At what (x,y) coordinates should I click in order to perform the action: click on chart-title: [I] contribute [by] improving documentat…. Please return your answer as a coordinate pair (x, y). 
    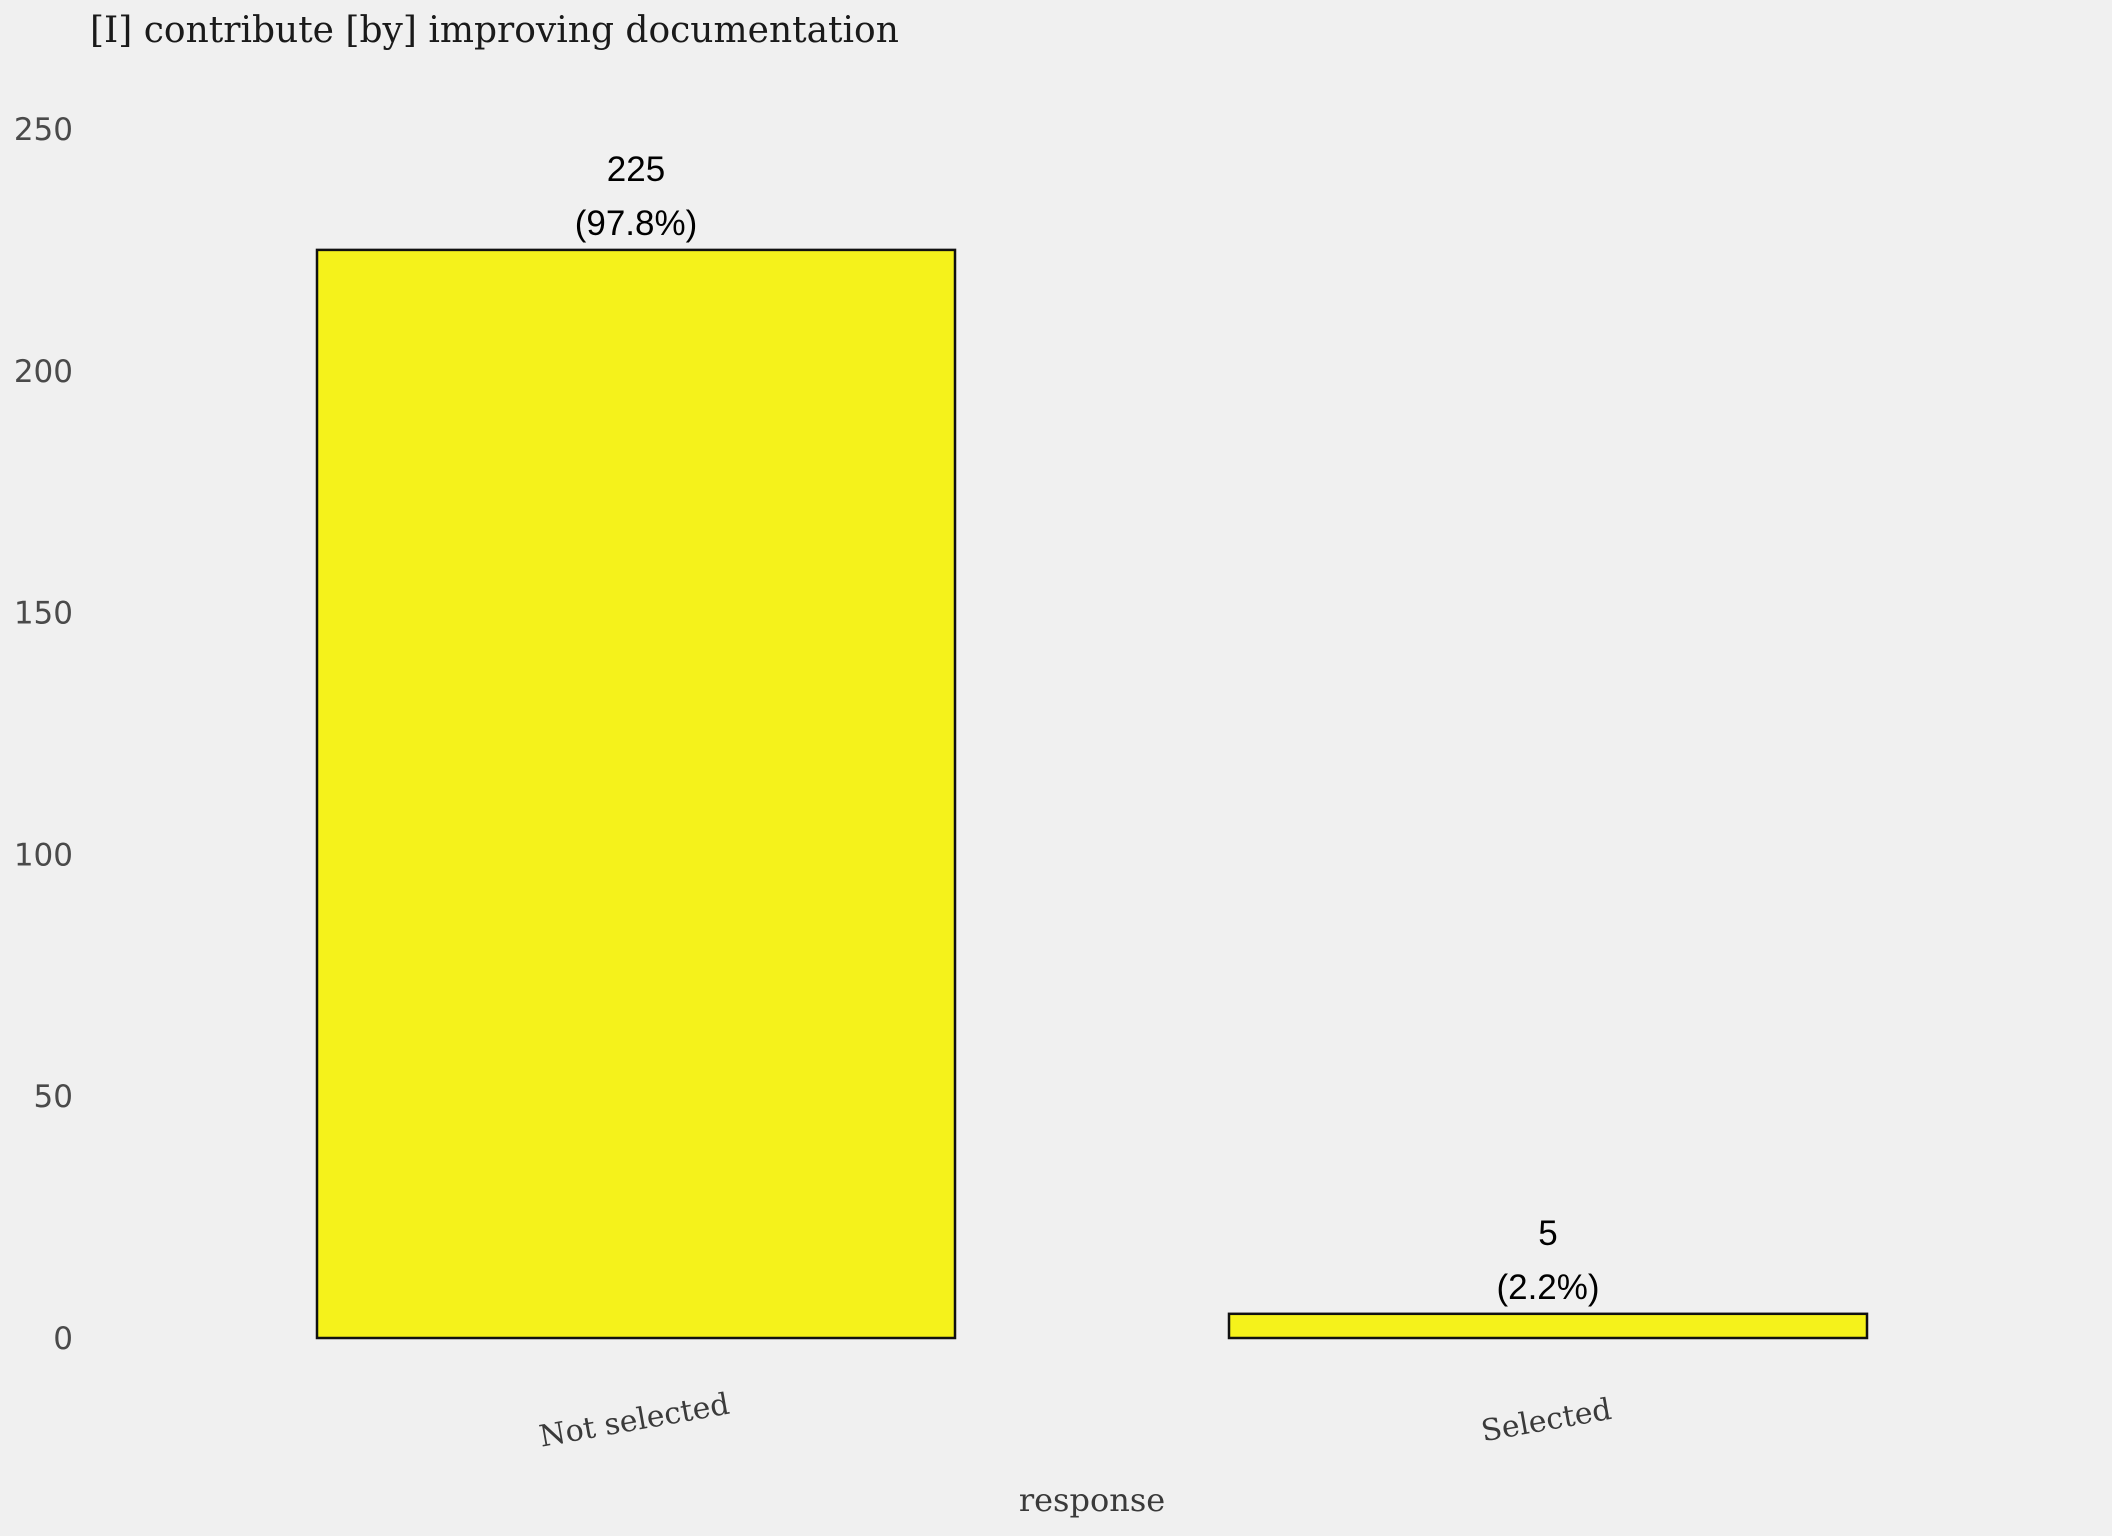
    Looking at the image, I should click on (494, 30).